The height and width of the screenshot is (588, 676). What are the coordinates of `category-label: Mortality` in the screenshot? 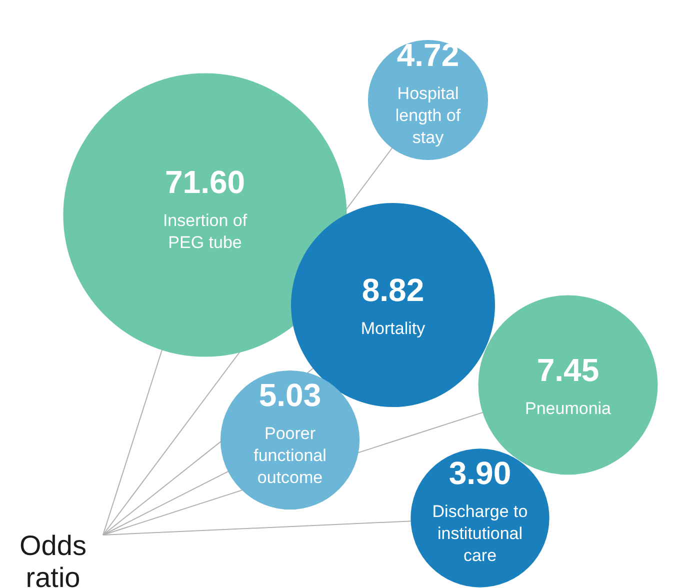 It's located at (393, 328).